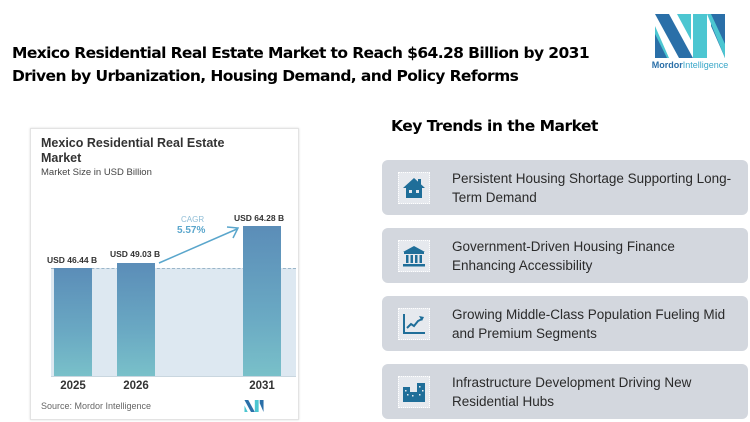  I want to click on bar-label-2025: USD 46.44 B, so click(72, 260).